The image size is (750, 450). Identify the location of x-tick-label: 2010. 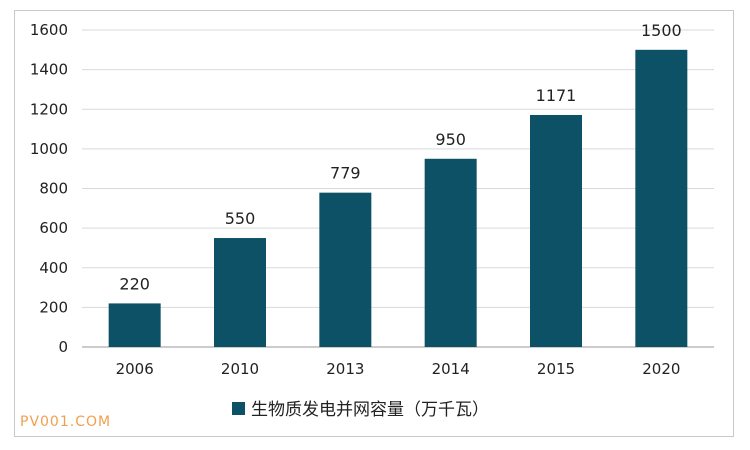
(240, 369).